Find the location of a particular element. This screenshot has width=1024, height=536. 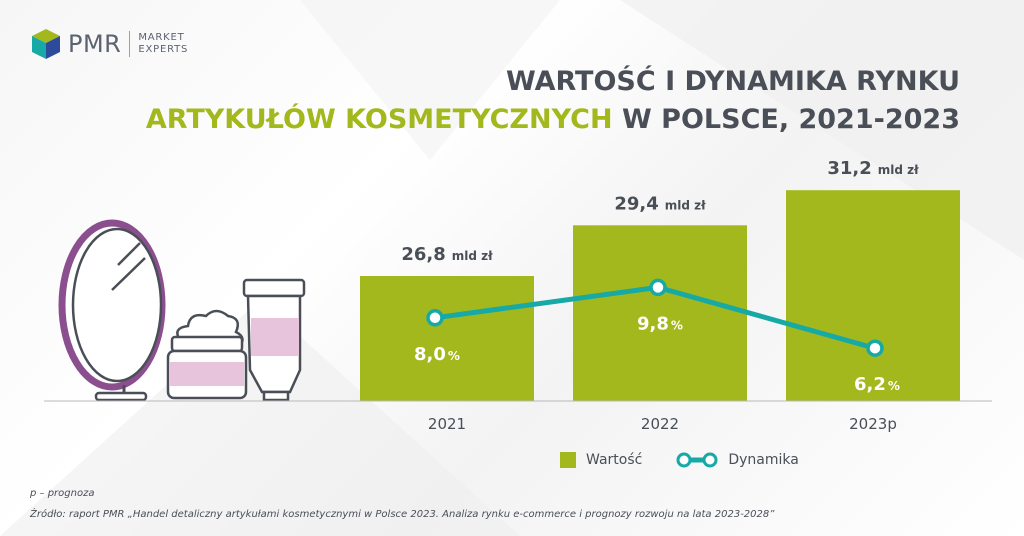

dynamika-point-2021 is located at coordinates (435, 318).